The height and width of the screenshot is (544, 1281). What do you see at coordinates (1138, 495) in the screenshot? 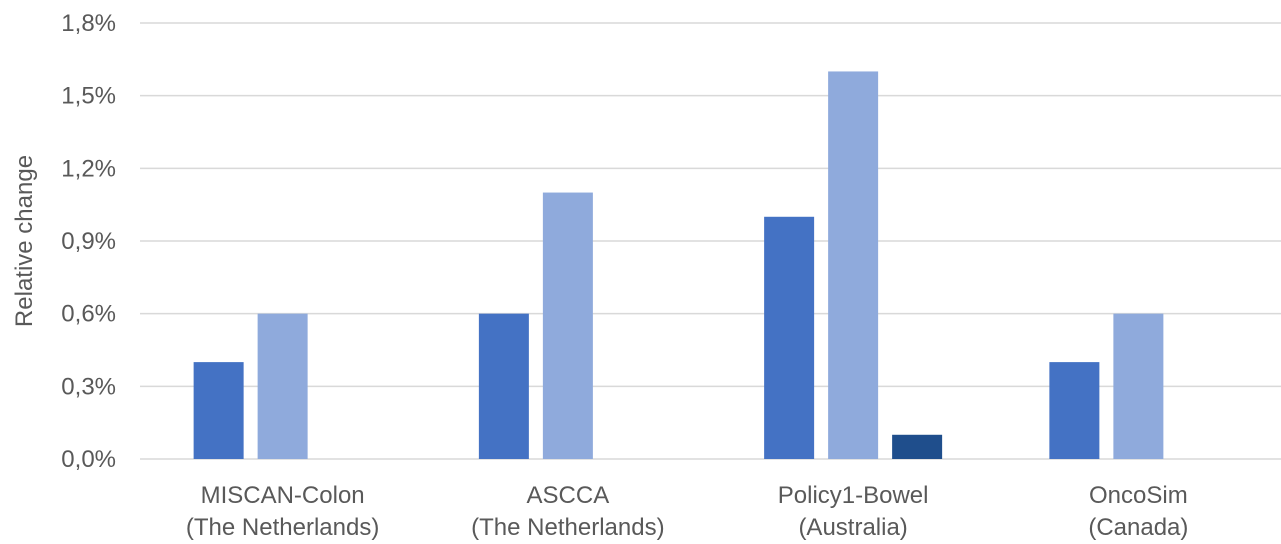
I see `x-category-label: OncoSim` at bounding box center [1138, 495].